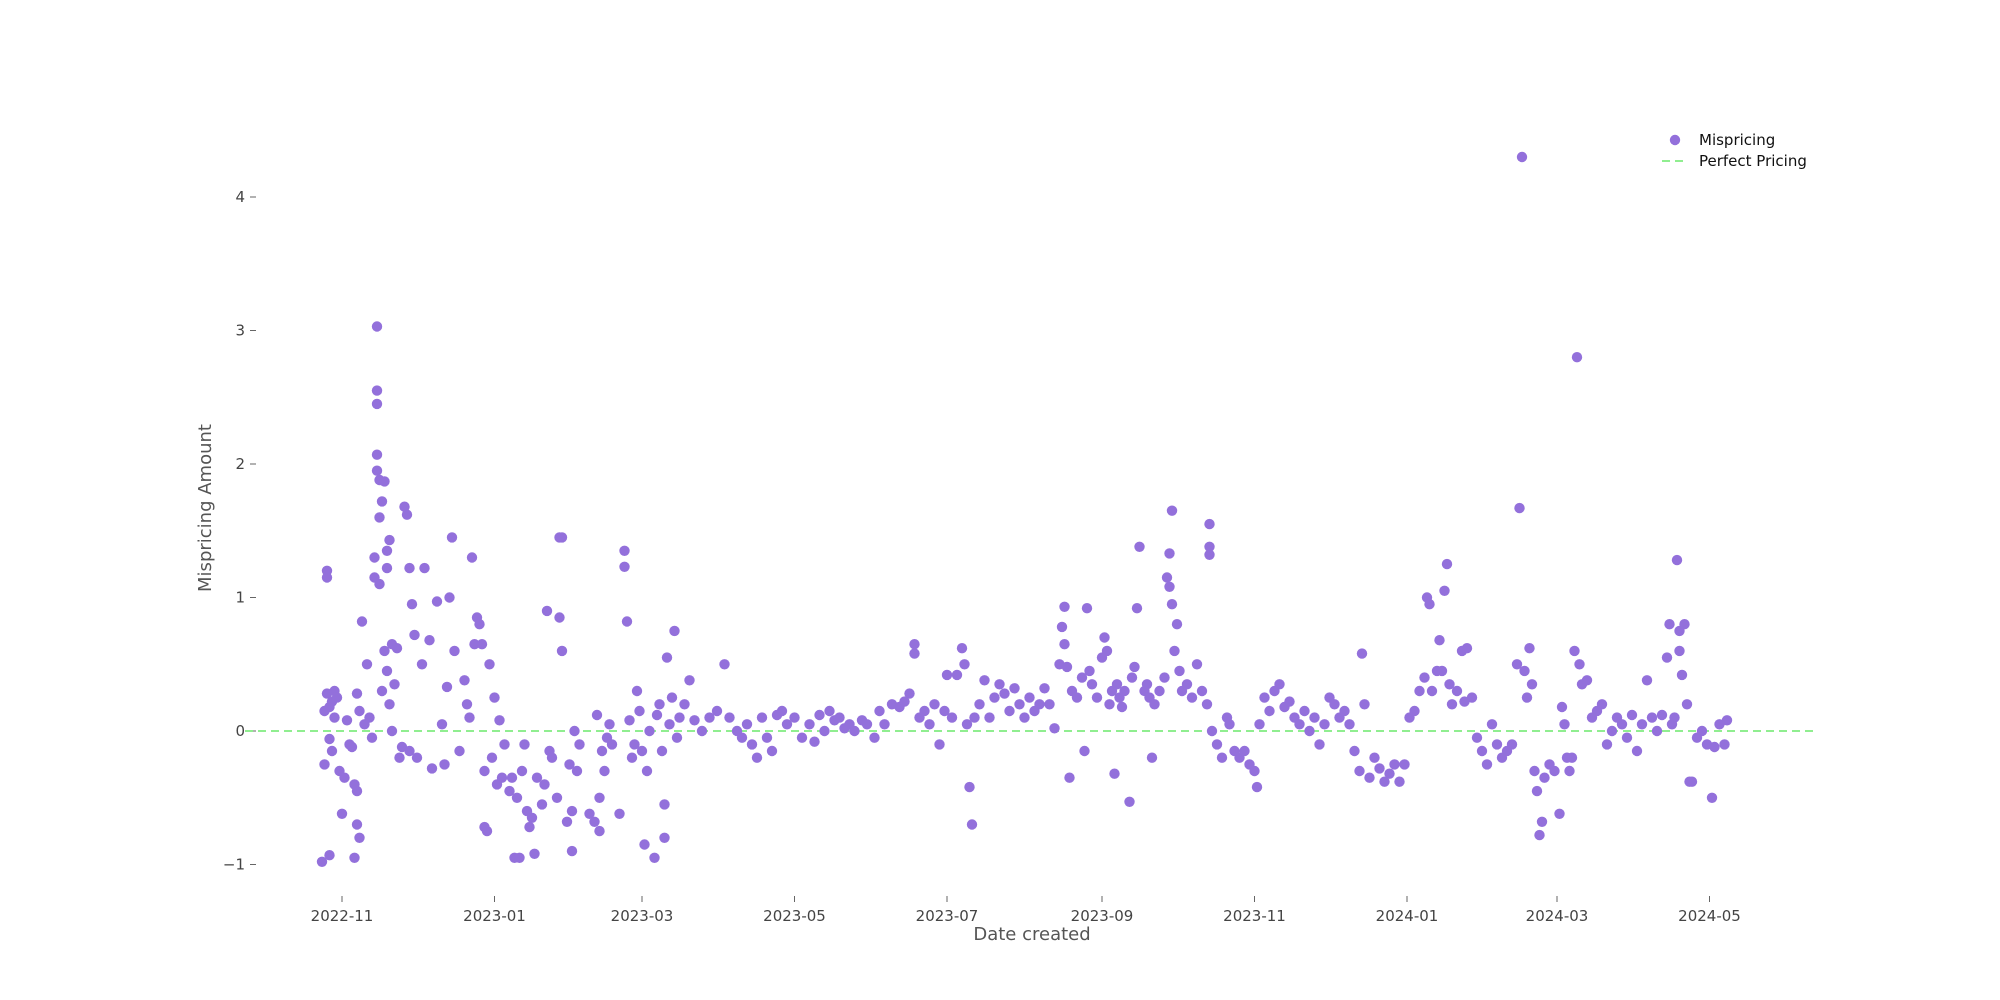 Image resolution: width=2000 pixels, height=1000 pixels. What do you see at coordinates (494, 916) in the screenshot?
I see `x-tick-label: 2023-01` at bounding box center [494, 916].